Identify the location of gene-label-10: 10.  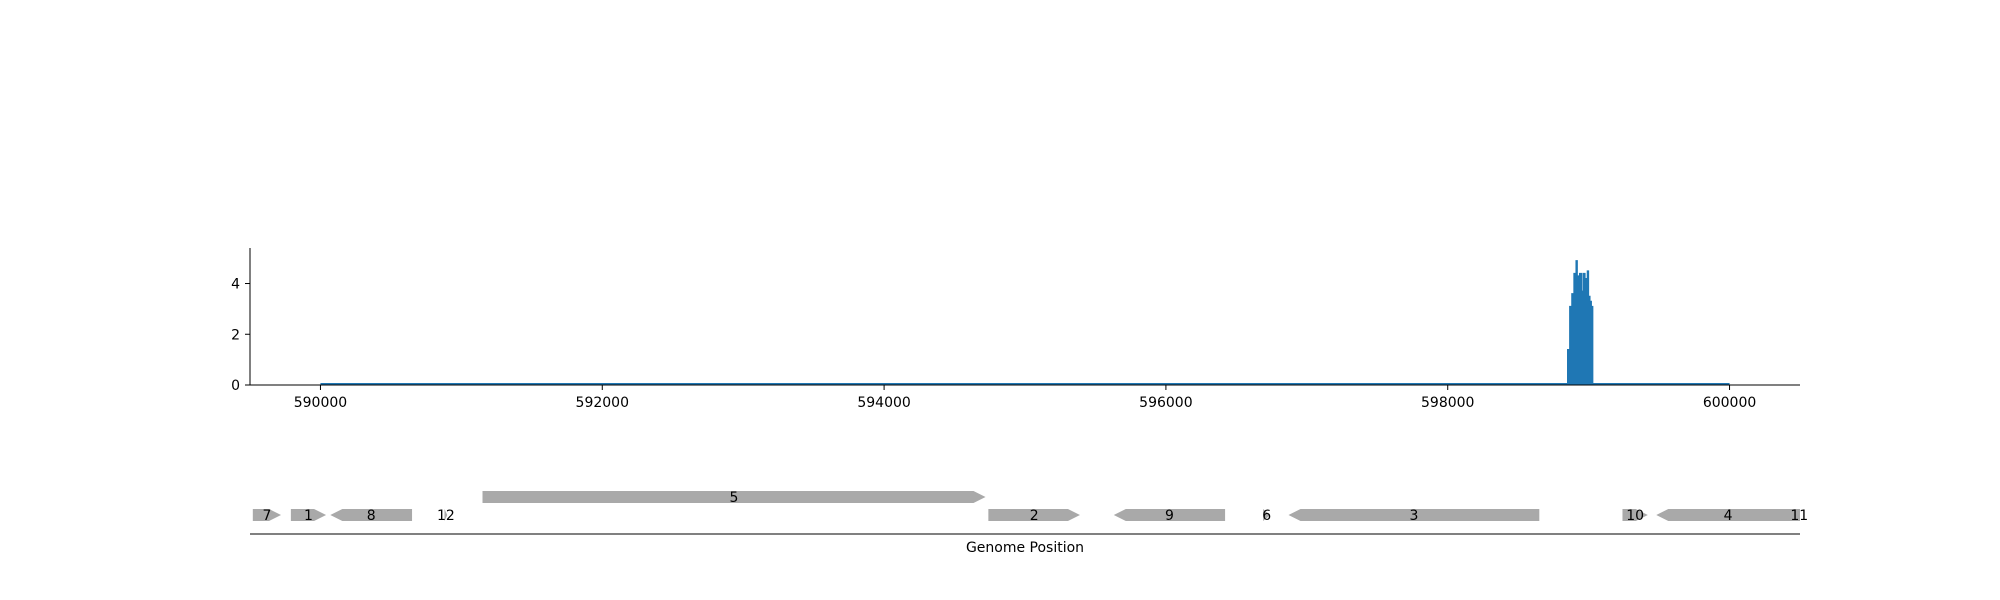
(1635, 516).